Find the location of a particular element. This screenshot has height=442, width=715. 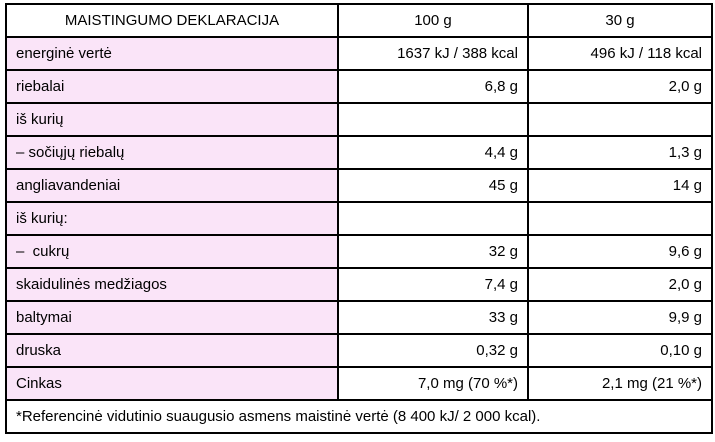

table-row-cinkas: Cinkas 7,0 mg (70 %*) 2,1 mg (21 %*) is located at coordinates (359, 383).